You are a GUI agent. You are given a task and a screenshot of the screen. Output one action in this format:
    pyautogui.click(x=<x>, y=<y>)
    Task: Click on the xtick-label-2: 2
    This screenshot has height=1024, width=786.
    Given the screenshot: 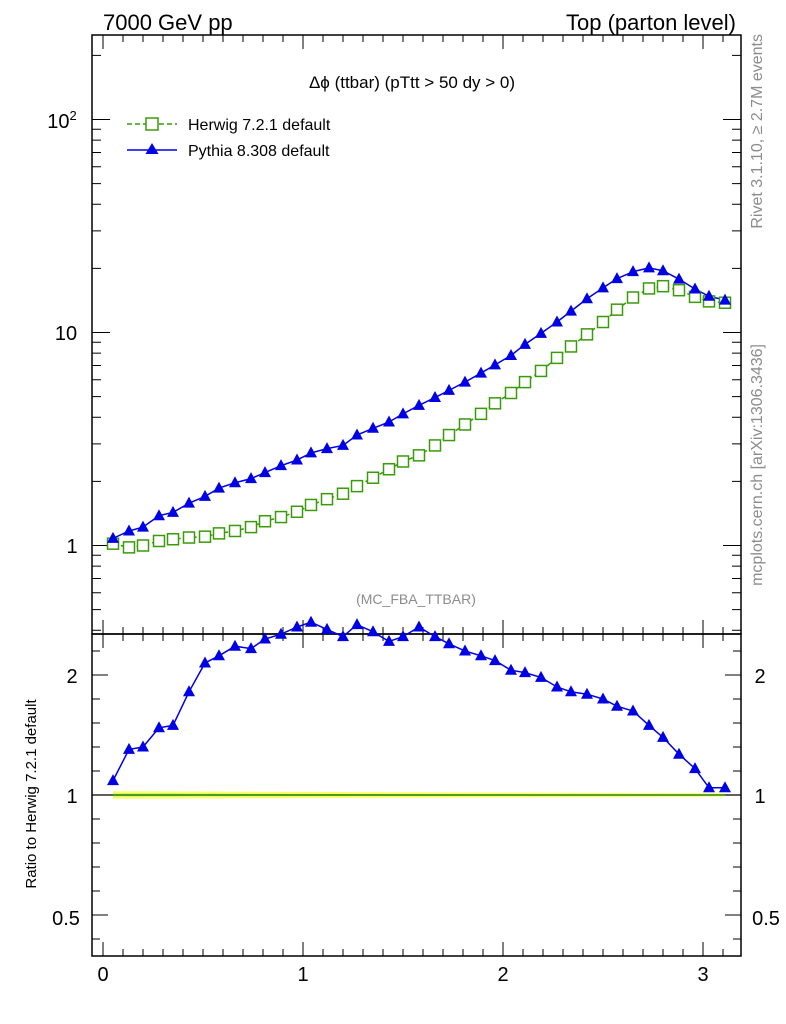 What is the action you would take?
    pyautogui.click(x=502, y=975)
    